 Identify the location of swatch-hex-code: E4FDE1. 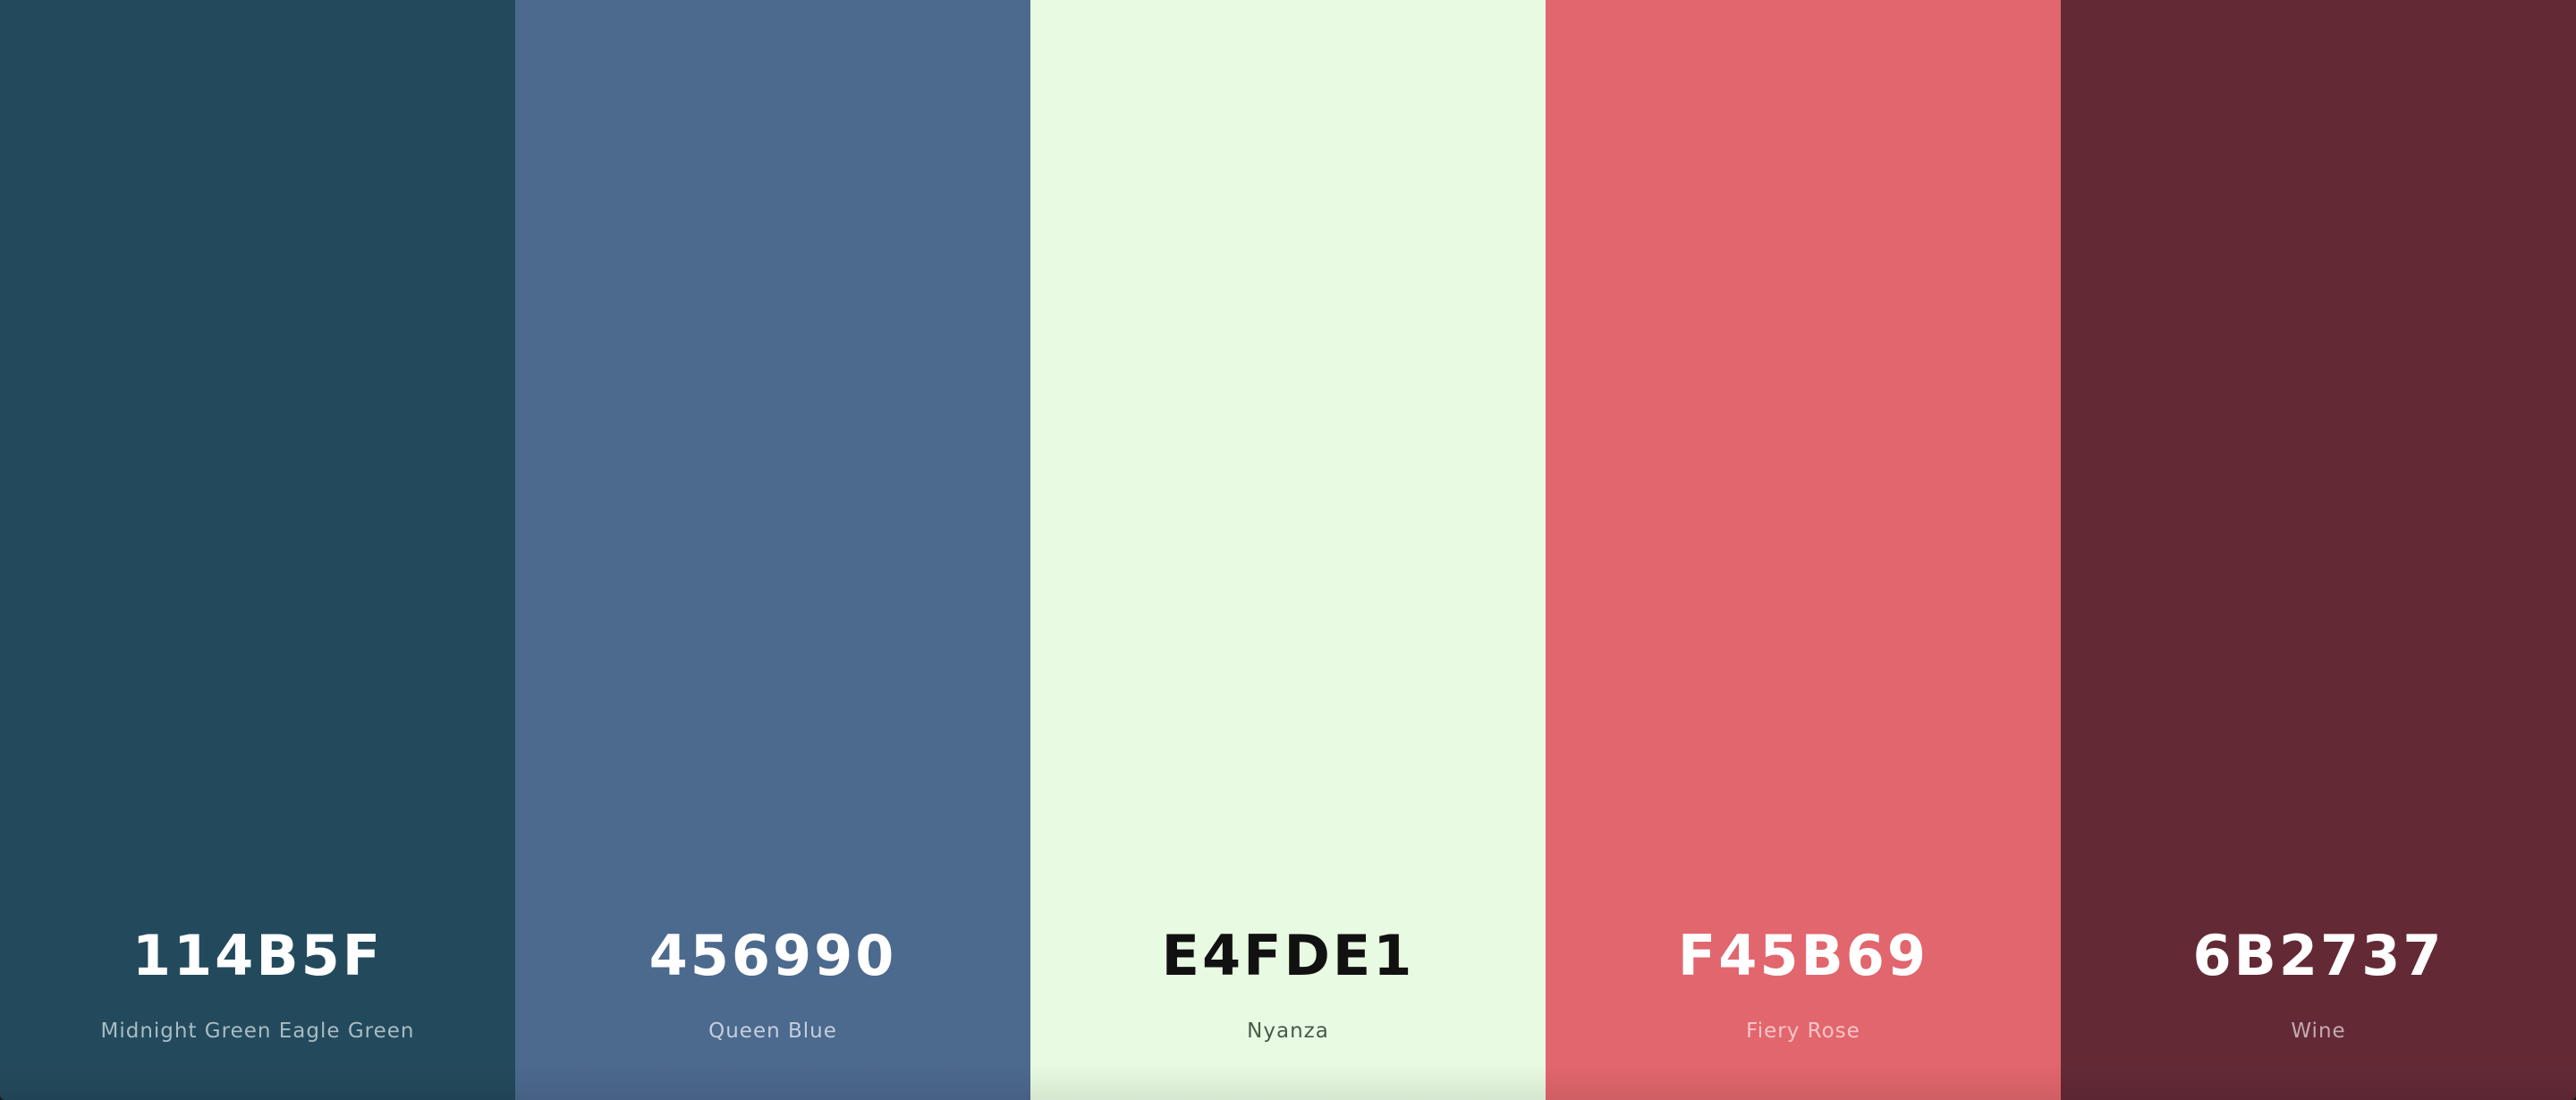
(1288, 955).